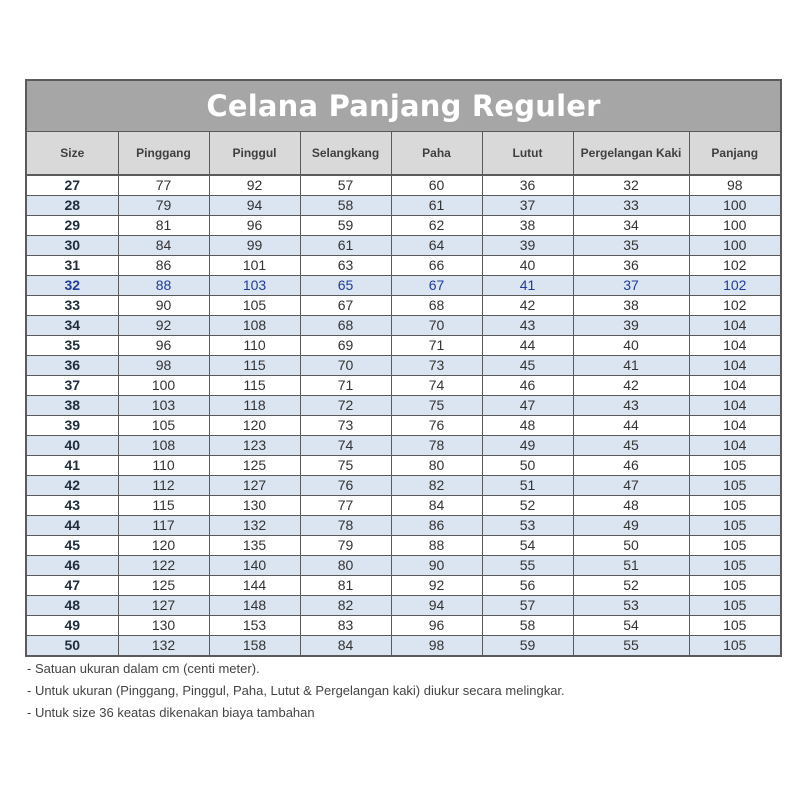  Describe the element at coordinates (73, 265) in the screenshot. I see `size-cell: 31` at that location.